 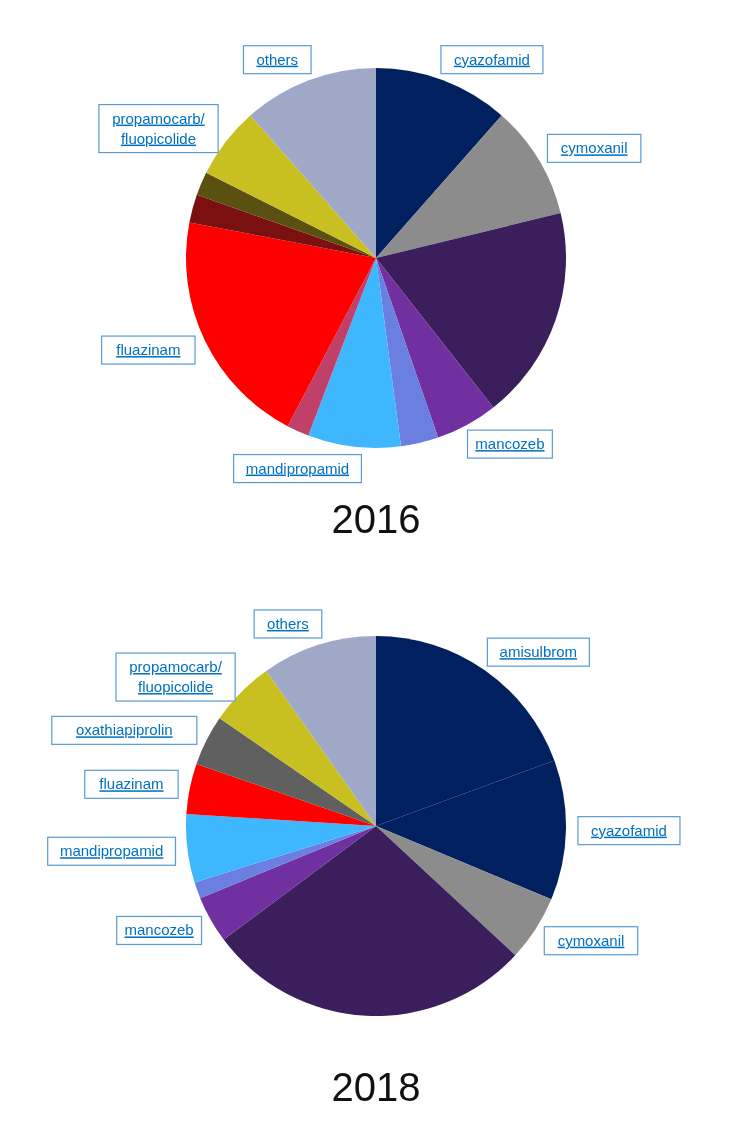 What do you see at coordinates (376, 1087) in the screenshot?
I see `text: 2018` at bounding box center [376, 1087].